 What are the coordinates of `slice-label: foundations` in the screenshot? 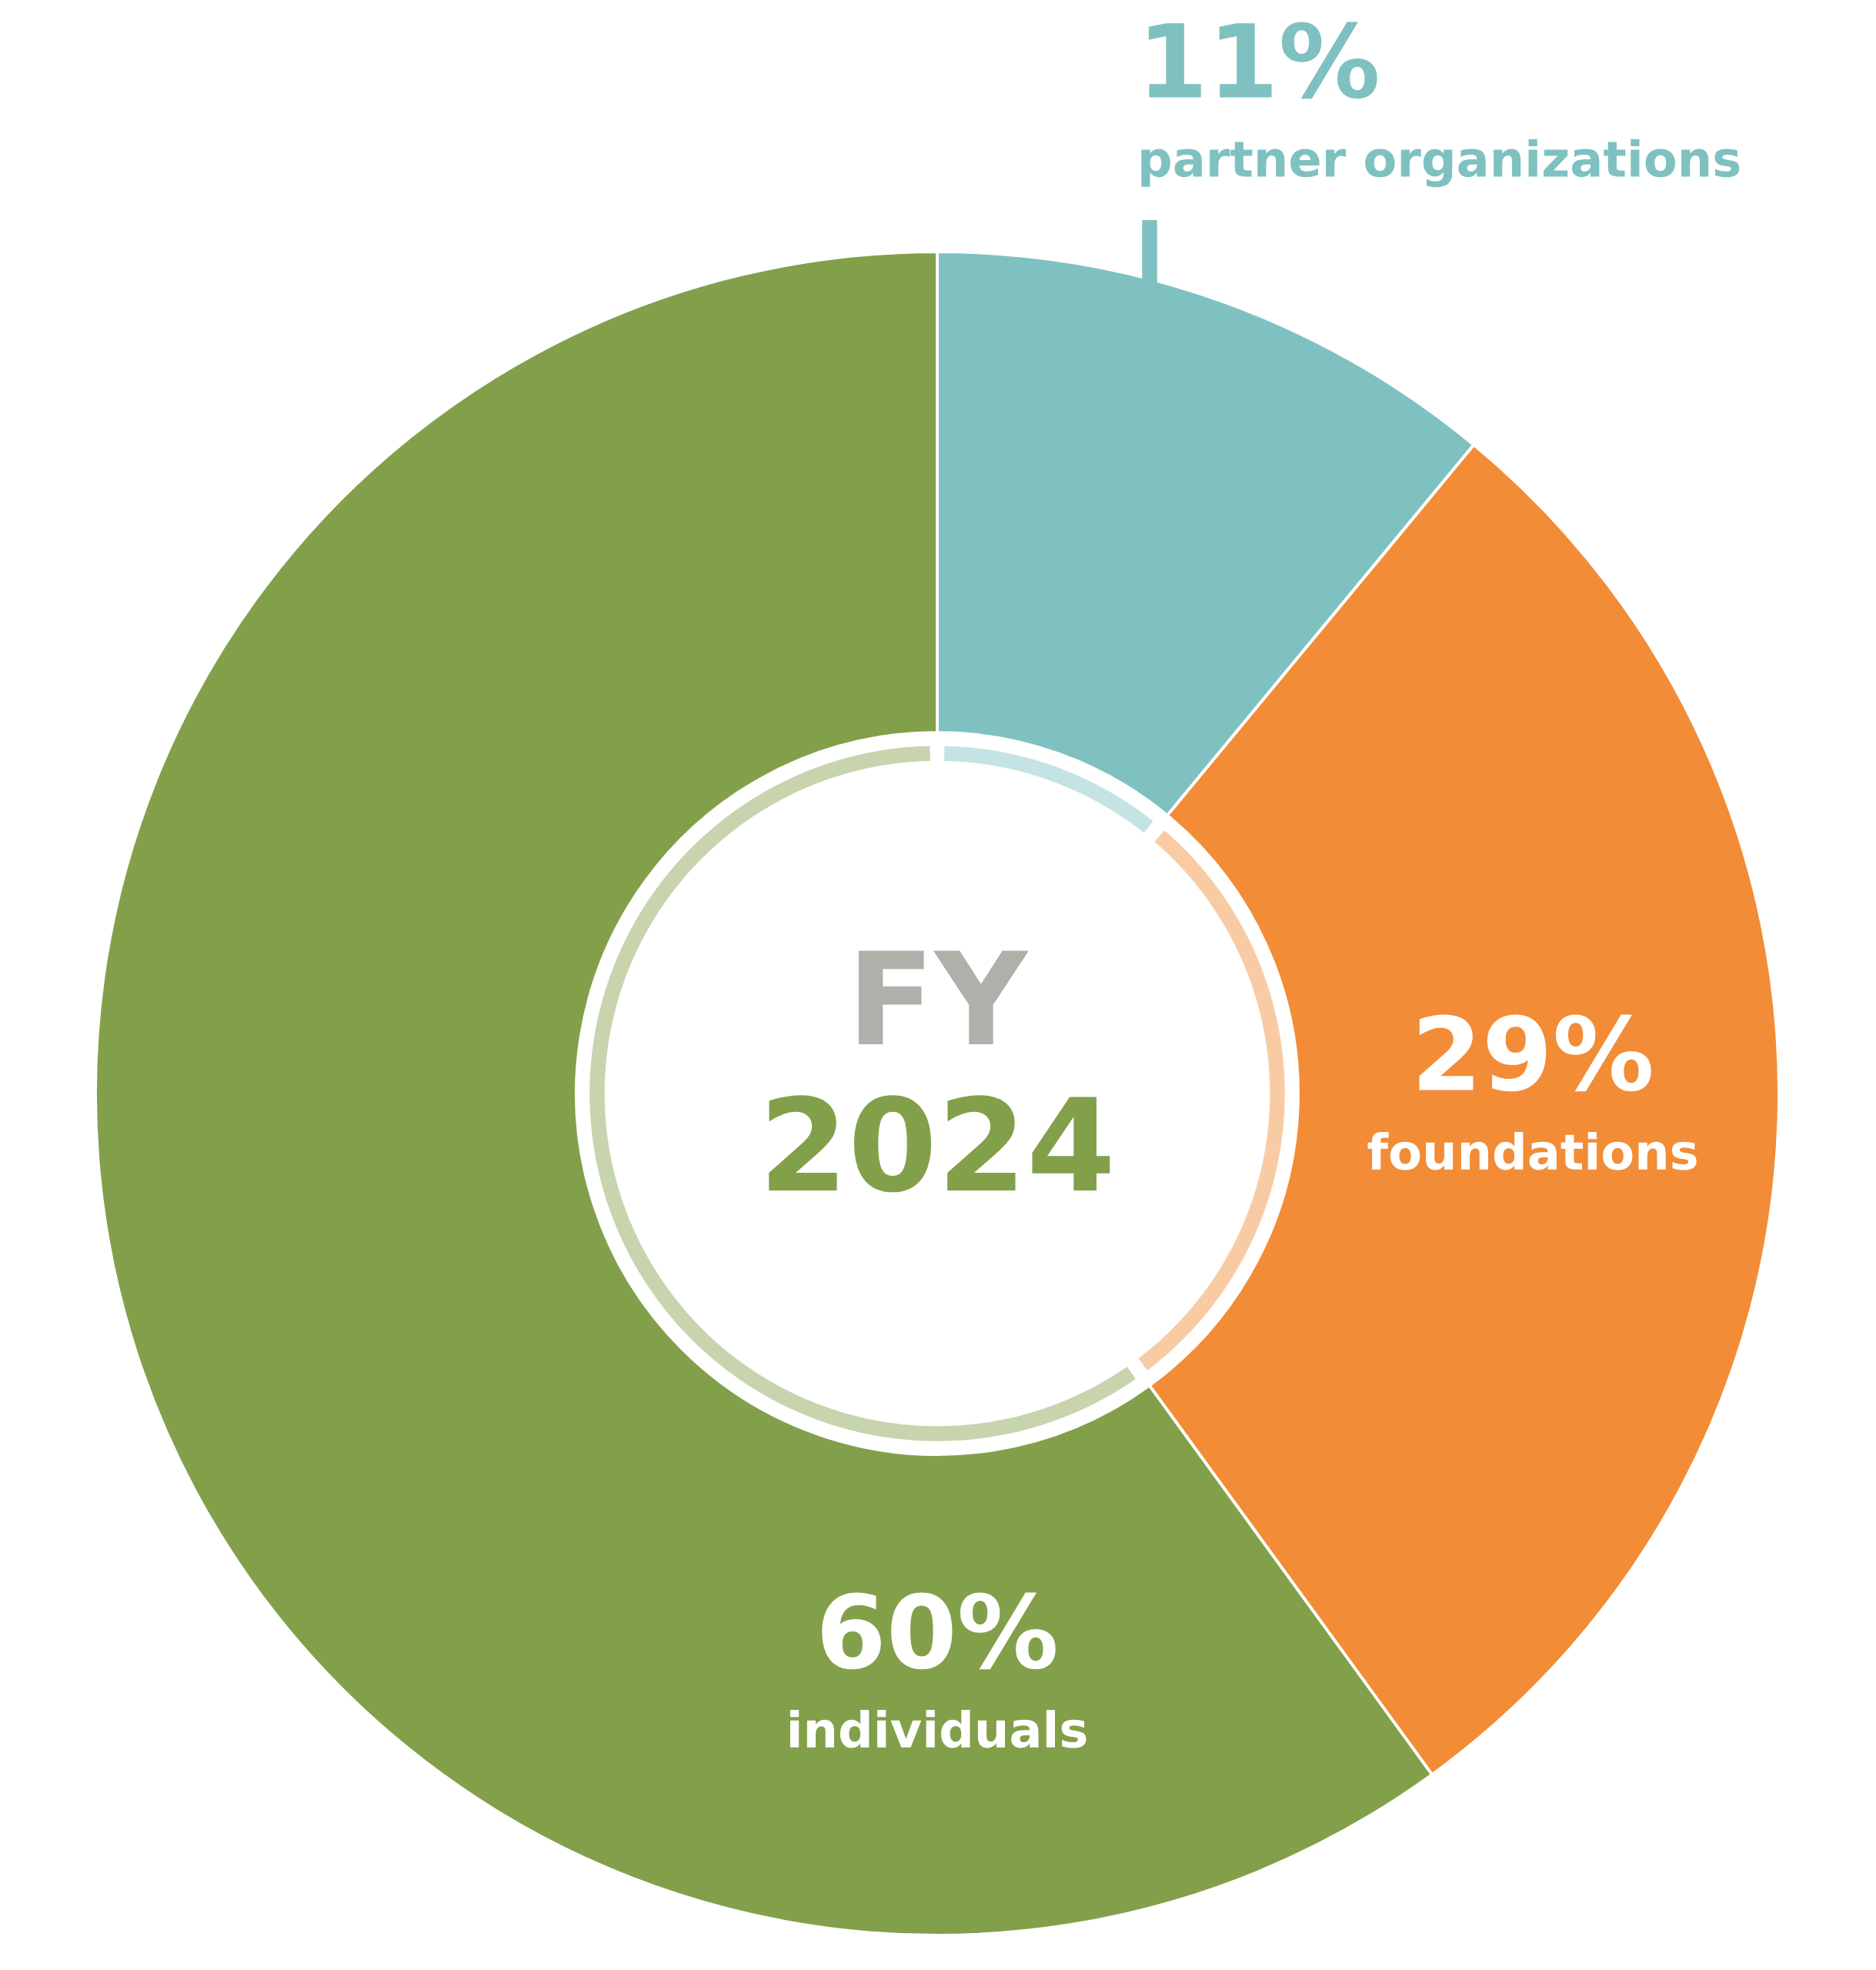 It's located at (1532, 1151).